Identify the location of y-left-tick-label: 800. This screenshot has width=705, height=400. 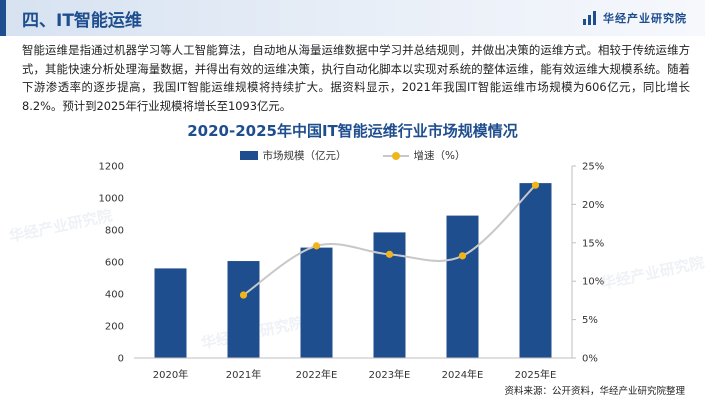
(114, 231).